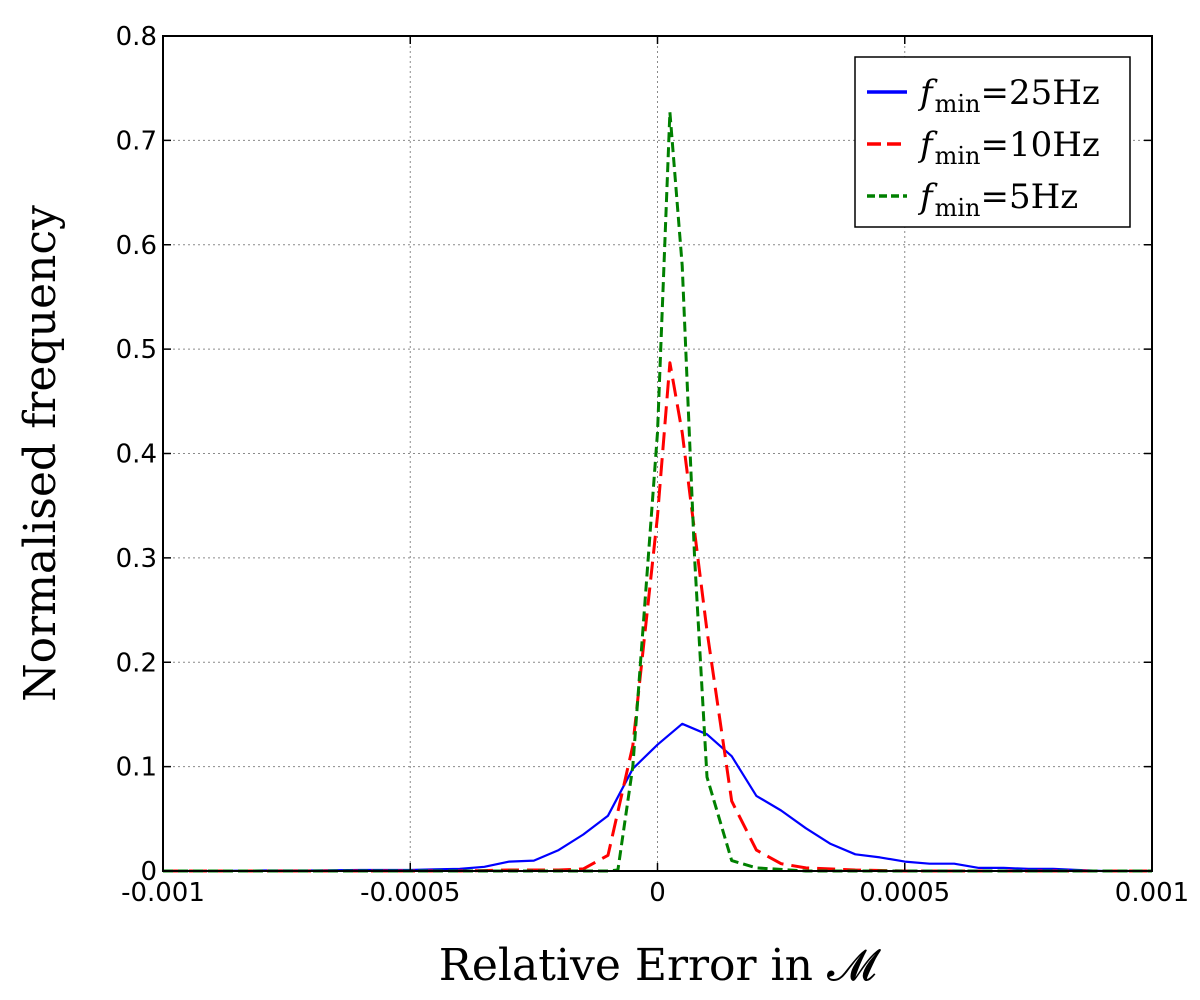 Image resolution: width=1200 pixels, height=1000 pixels. I want to click on legend-label-2: fmin=10Hz, so click(1008, 147).